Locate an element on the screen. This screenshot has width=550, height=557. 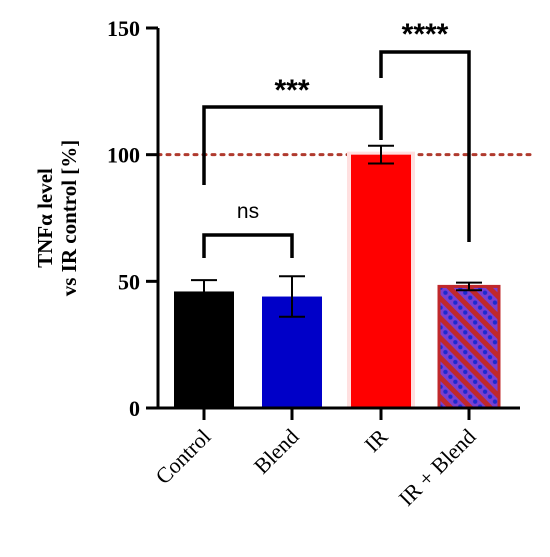
x-tick-label-1: Blend is located at coordinates (276, 451).